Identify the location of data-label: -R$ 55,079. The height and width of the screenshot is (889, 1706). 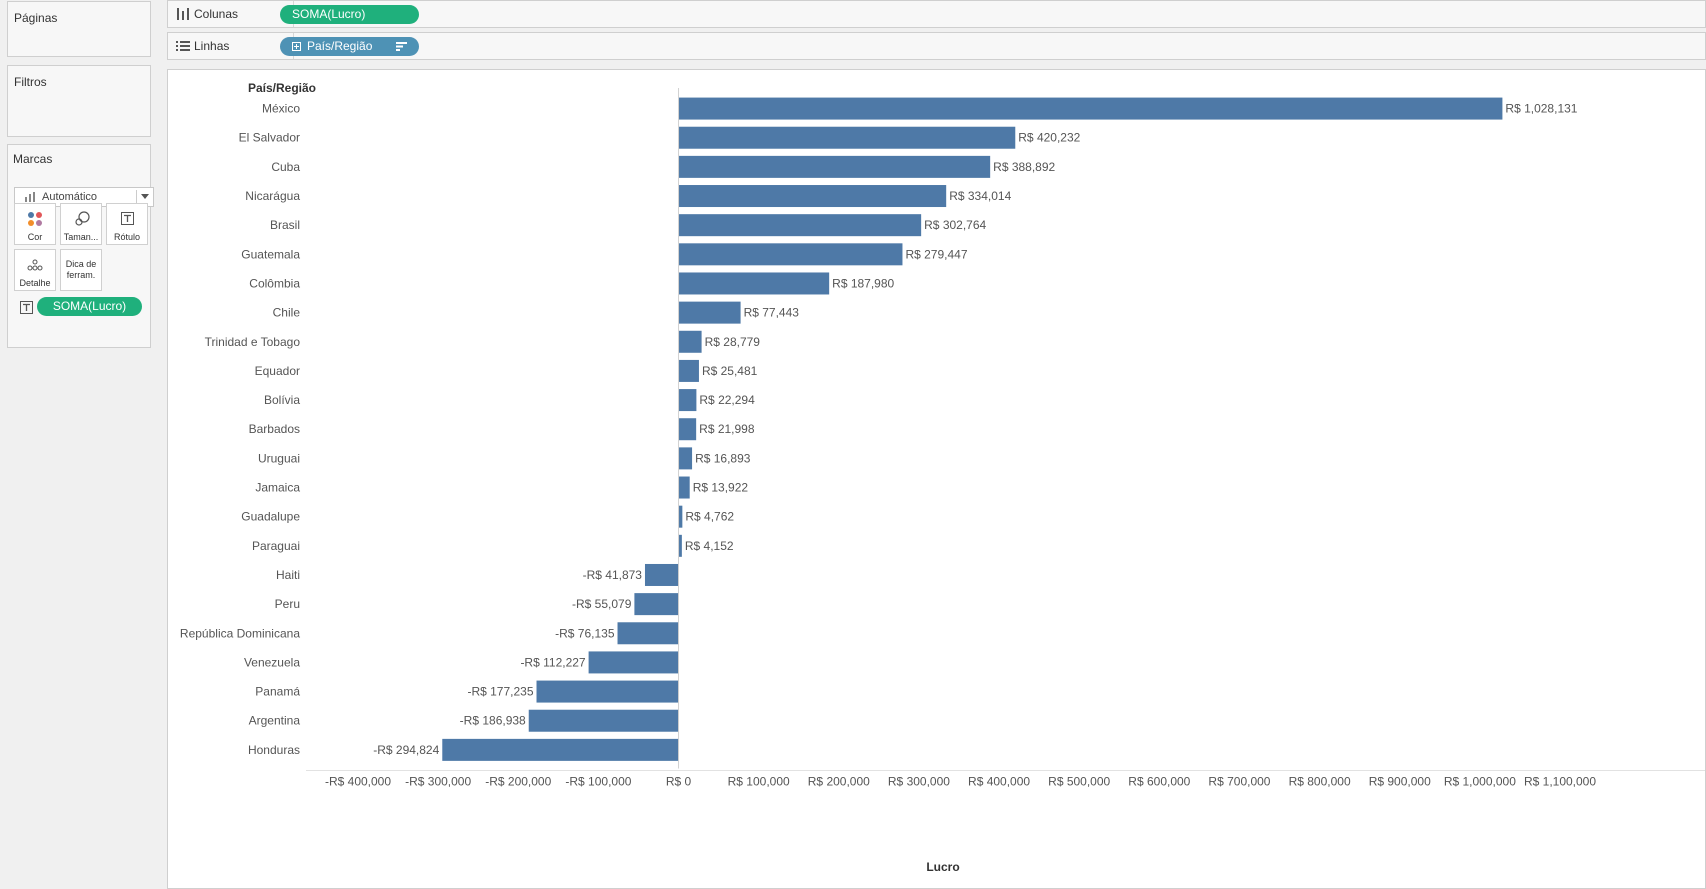
(602, 604).